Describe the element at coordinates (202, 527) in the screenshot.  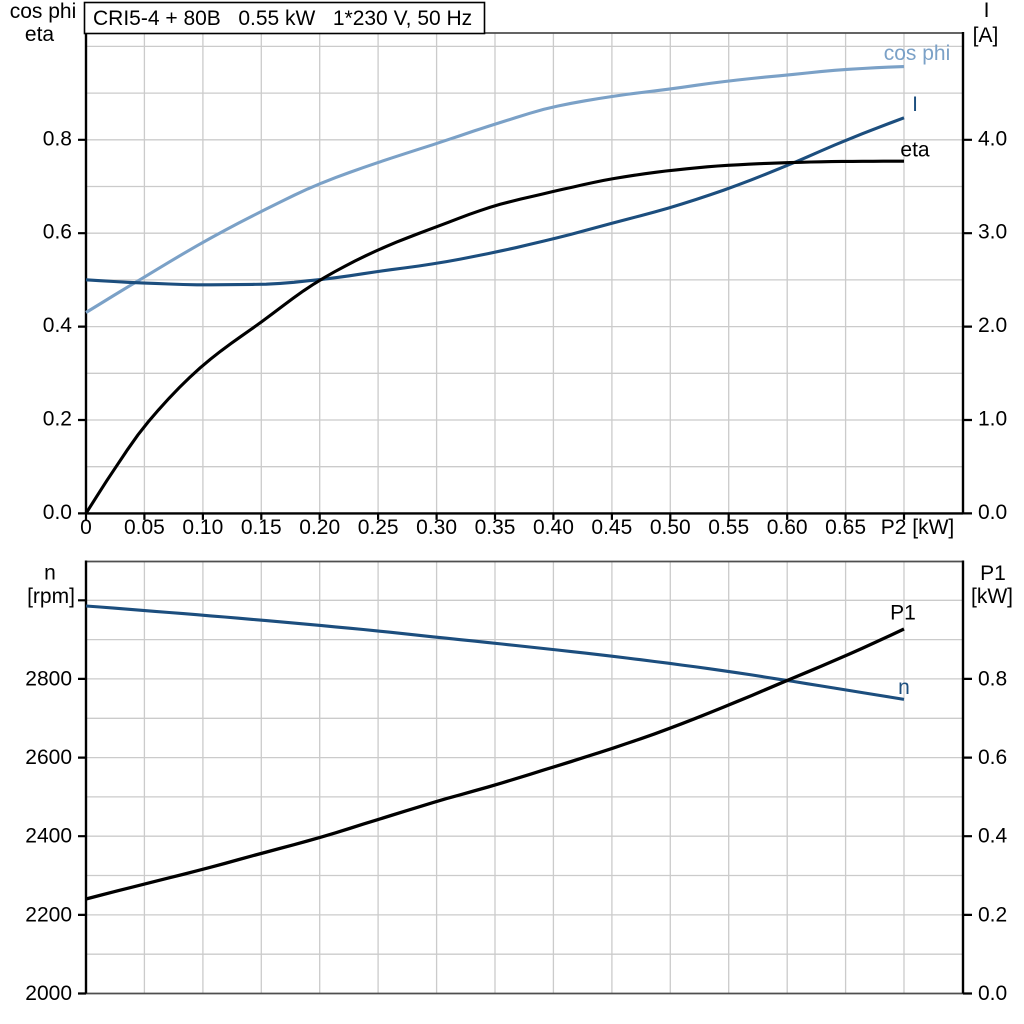
I see `svg-text: 0.10` at that location.